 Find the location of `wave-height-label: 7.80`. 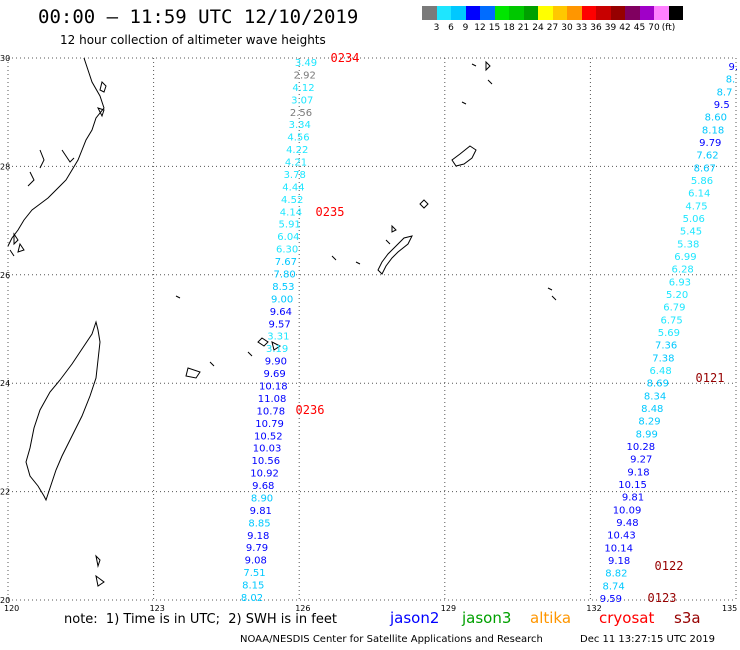

wave-height-label: 7.80 is located at coordinates (285, 275).